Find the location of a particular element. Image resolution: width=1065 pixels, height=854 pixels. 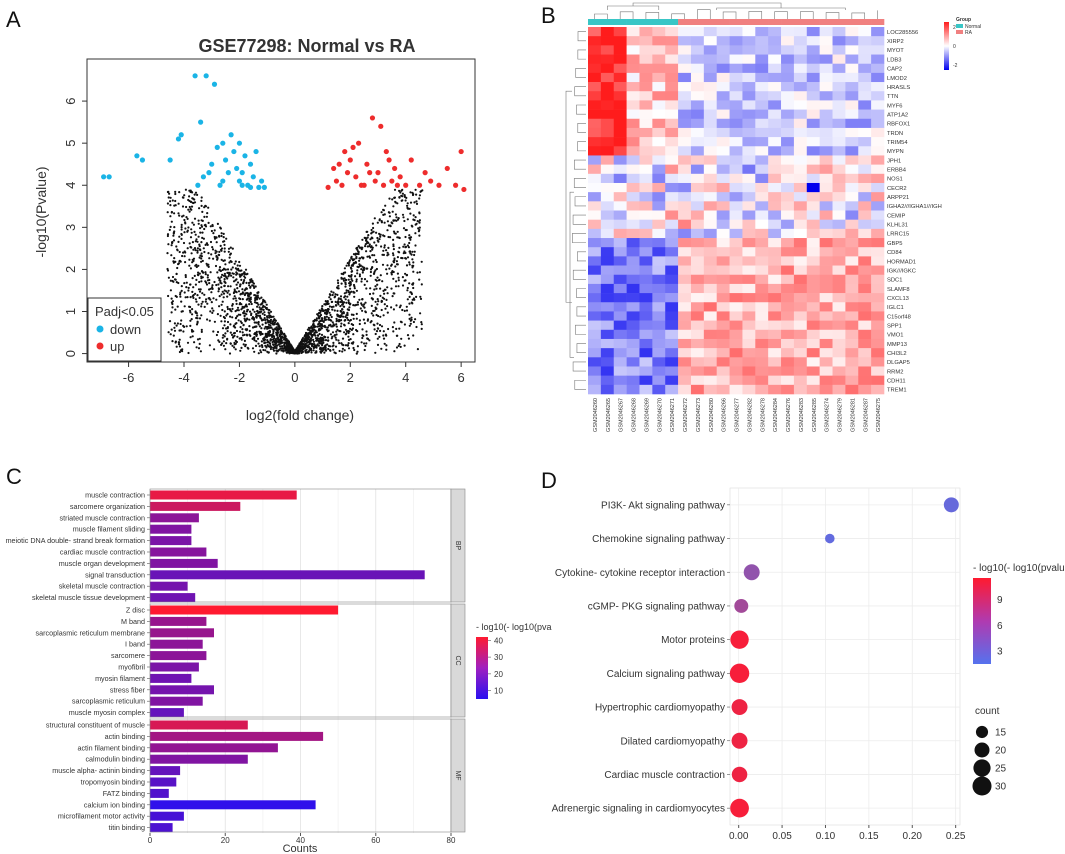

volcano-up-point is located at coordinates (375, 181).